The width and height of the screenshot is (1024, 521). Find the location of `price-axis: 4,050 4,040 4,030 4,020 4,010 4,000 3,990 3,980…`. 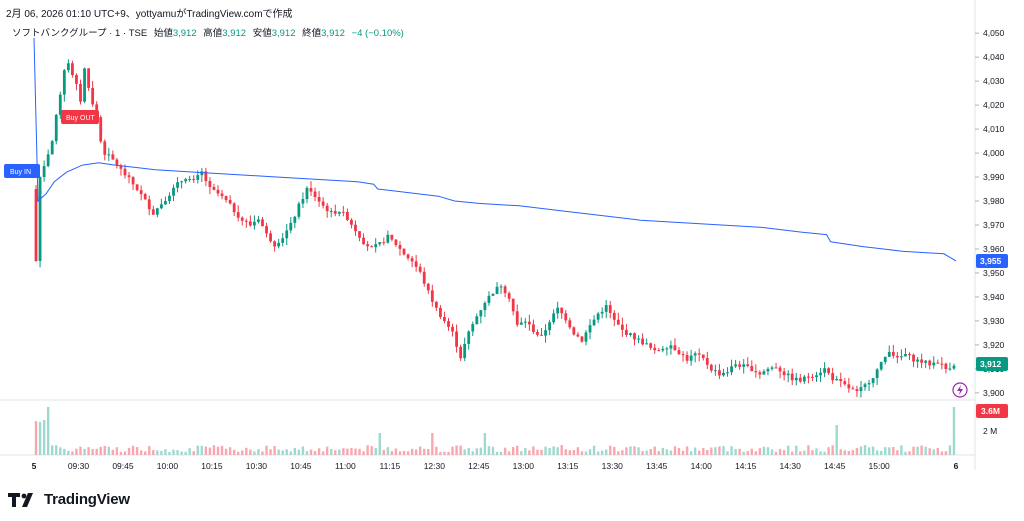

price-axis: 4,050 4,040 4,030 4,020 4,010 4,000 3,990 3,980… is located at coordinates (990, 232).